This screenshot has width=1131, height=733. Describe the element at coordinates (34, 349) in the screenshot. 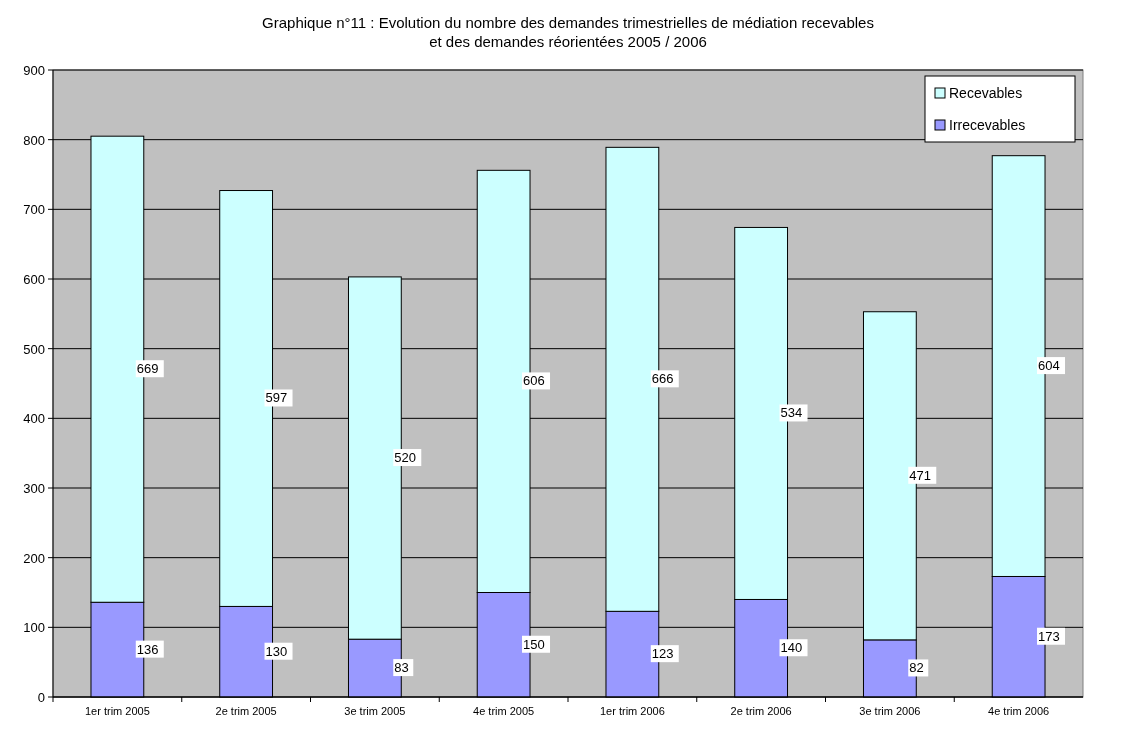

I see `y-tick-label: 500` at that location.